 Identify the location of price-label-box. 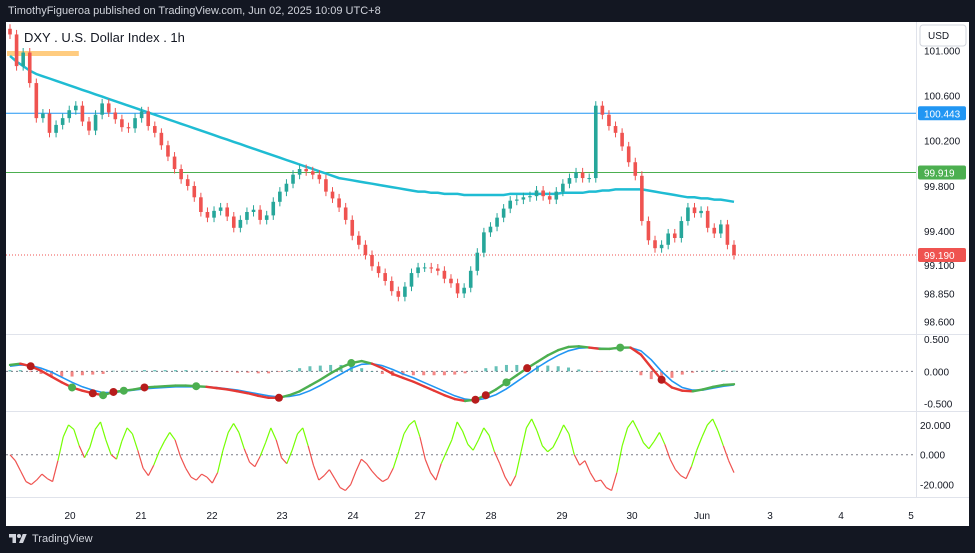
(942, 254).